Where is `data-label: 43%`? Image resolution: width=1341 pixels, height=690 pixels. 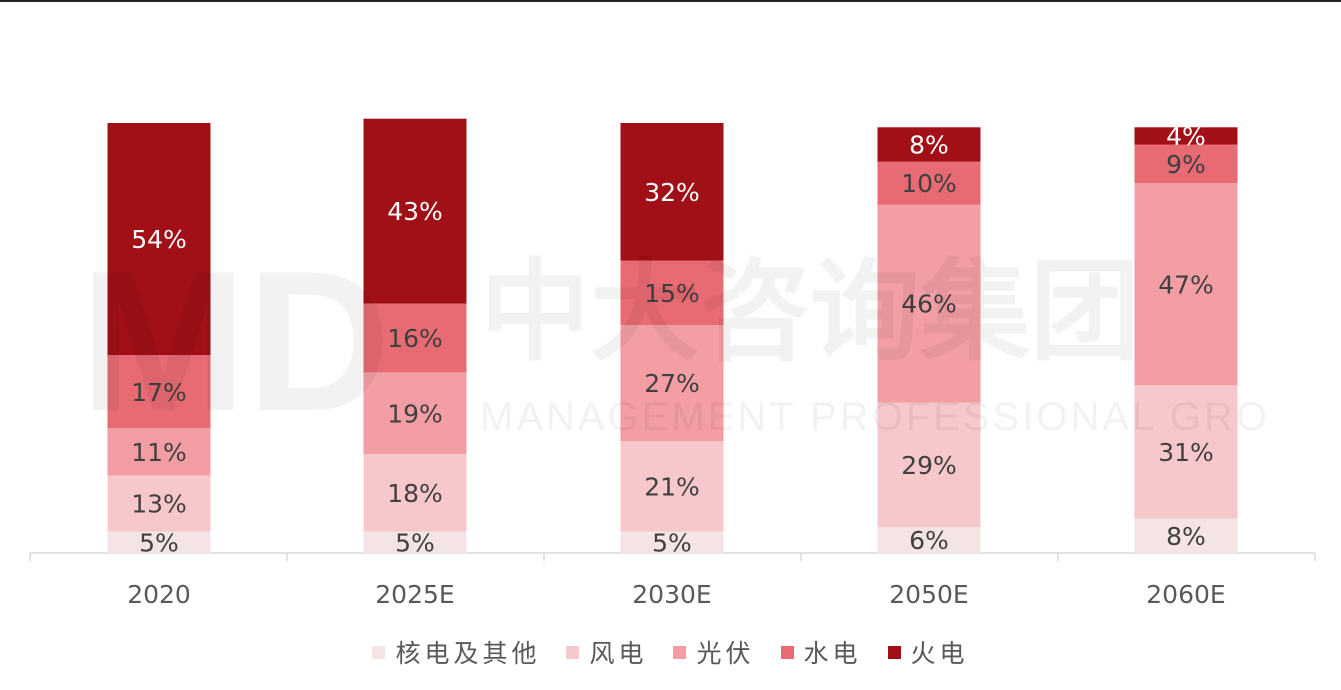 data-label: 43% is located at coordinates (415, 211).